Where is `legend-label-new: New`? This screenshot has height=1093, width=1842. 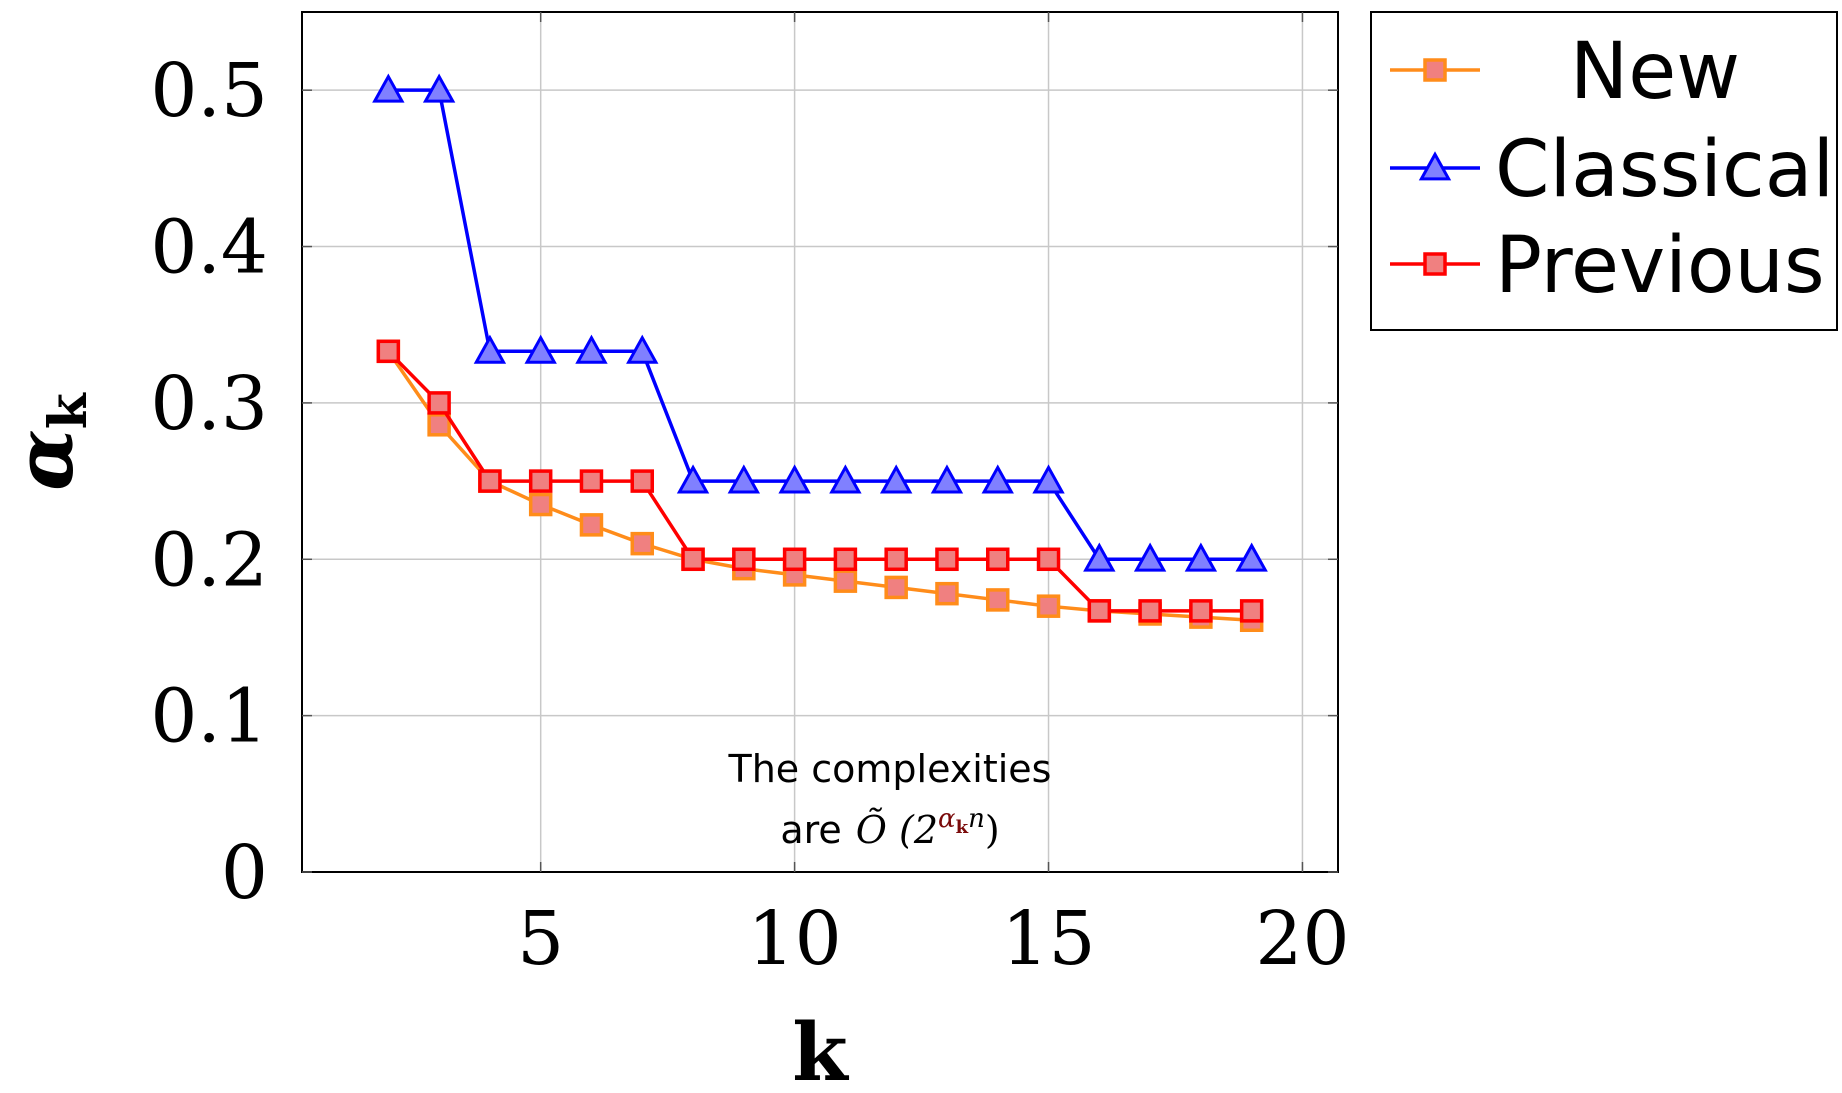
legend-label-new: New is located at coordinates (1655, 72).